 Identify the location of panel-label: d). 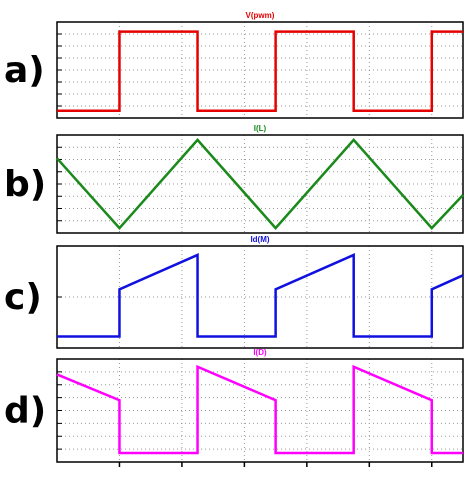
(25, 411).